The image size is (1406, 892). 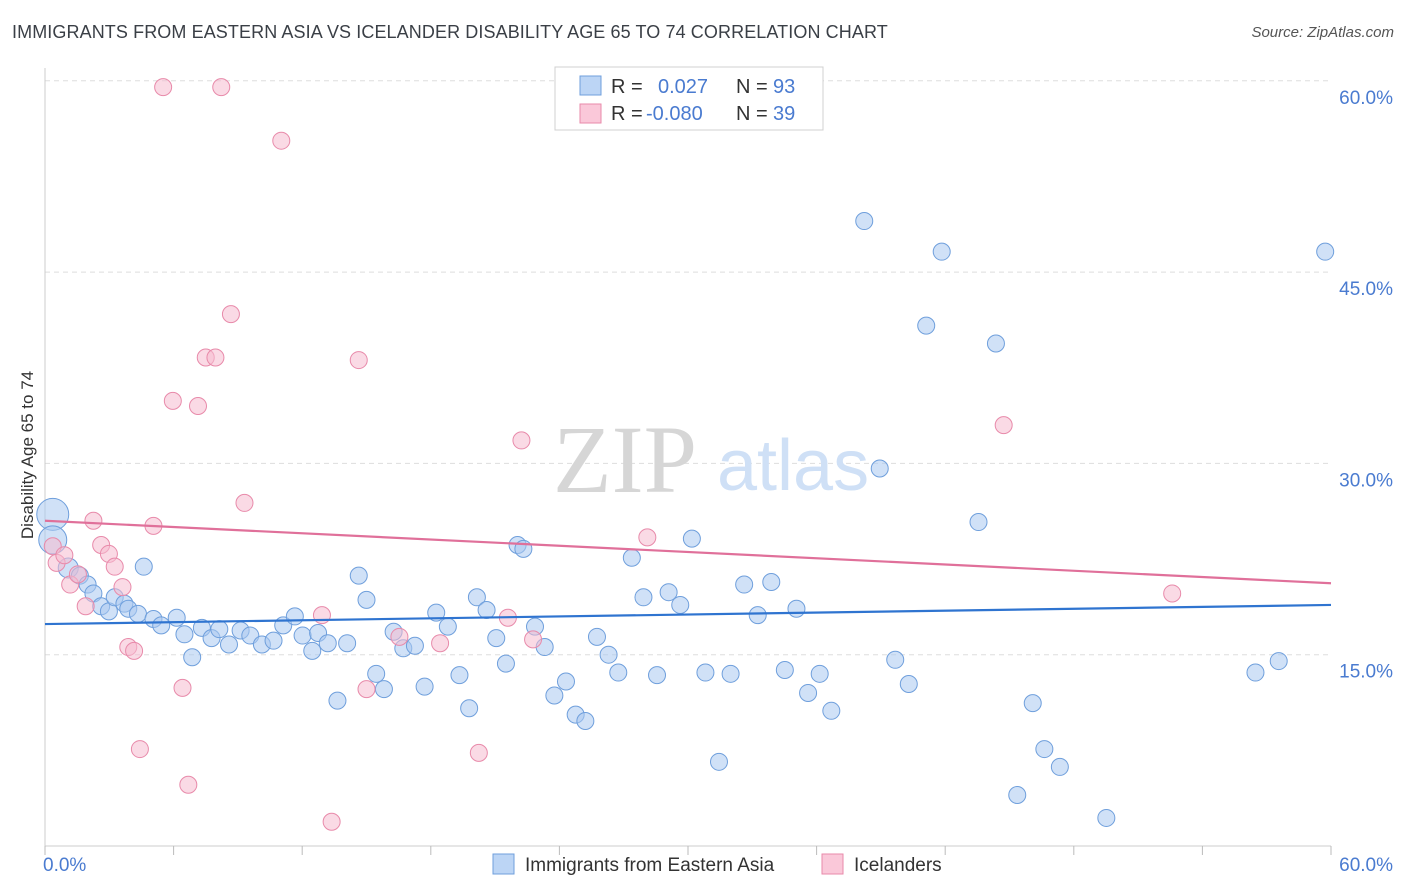 What do you see at coordinates (793, 466) in the screenshot?
I see `watermark-atlas: atlas` at bounding box center [793, 466].